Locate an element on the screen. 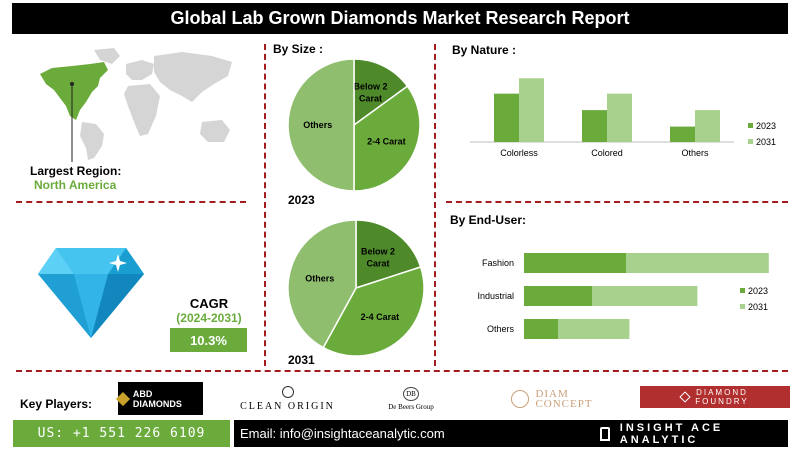 This screenshot has height=450, width=800. size-2023-label-others: Others is located at coordinates (317, 125).